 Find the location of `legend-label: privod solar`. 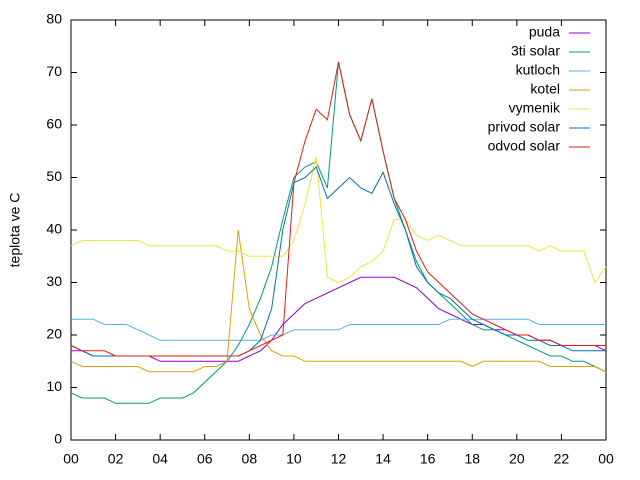

legend-label: privod solar is located at coordinates (524, 127).